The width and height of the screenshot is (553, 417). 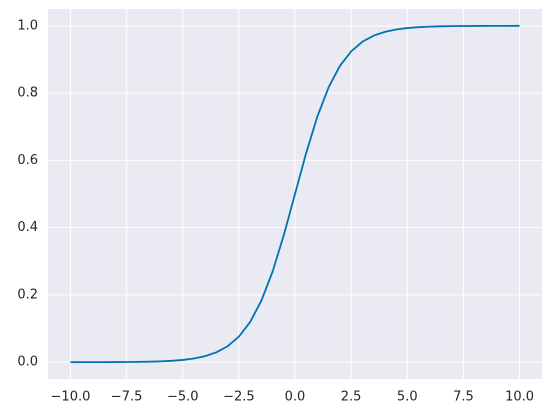 What do you see at coordinates (27, 227) in the screenshot?
I see `y-tick-label: 0.4` at bounding box center [27, 227].